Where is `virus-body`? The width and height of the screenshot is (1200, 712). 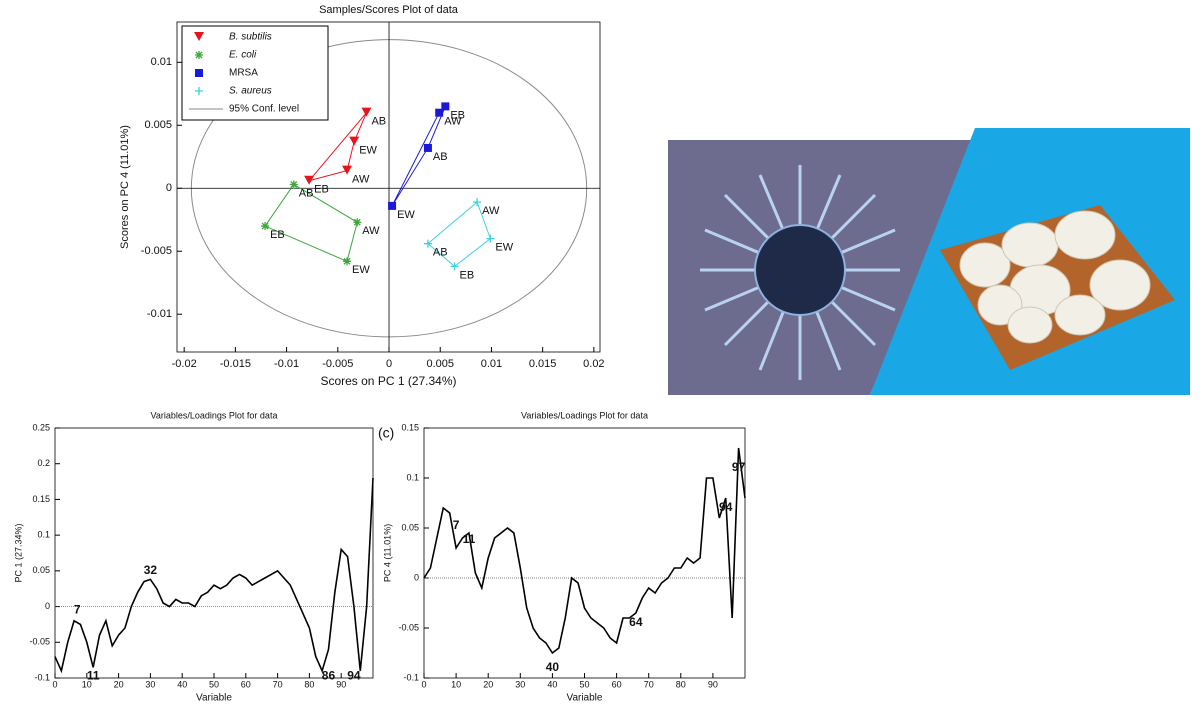
virus-body is located at coordinates (800, 270).